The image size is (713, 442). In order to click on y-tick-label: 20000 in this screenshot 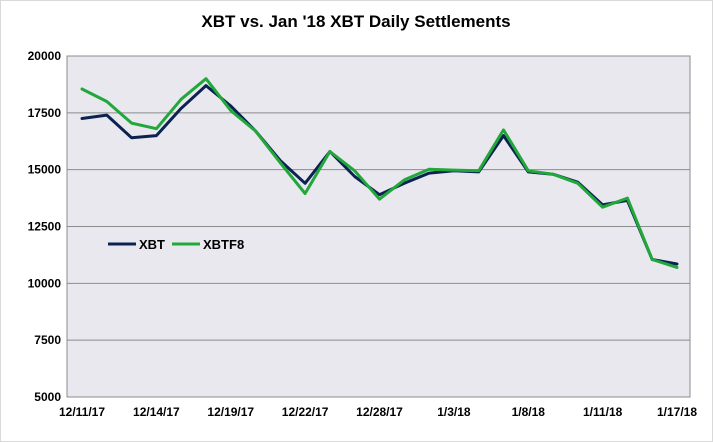, I will do `click(45, 56)`.